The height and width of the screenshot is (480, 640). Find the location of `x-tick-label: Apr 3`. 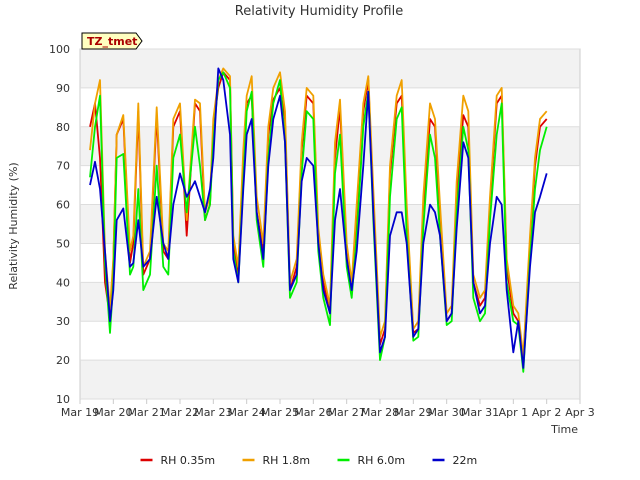

x-tick-label: Apr 3 is located at coordinates (580, 412).